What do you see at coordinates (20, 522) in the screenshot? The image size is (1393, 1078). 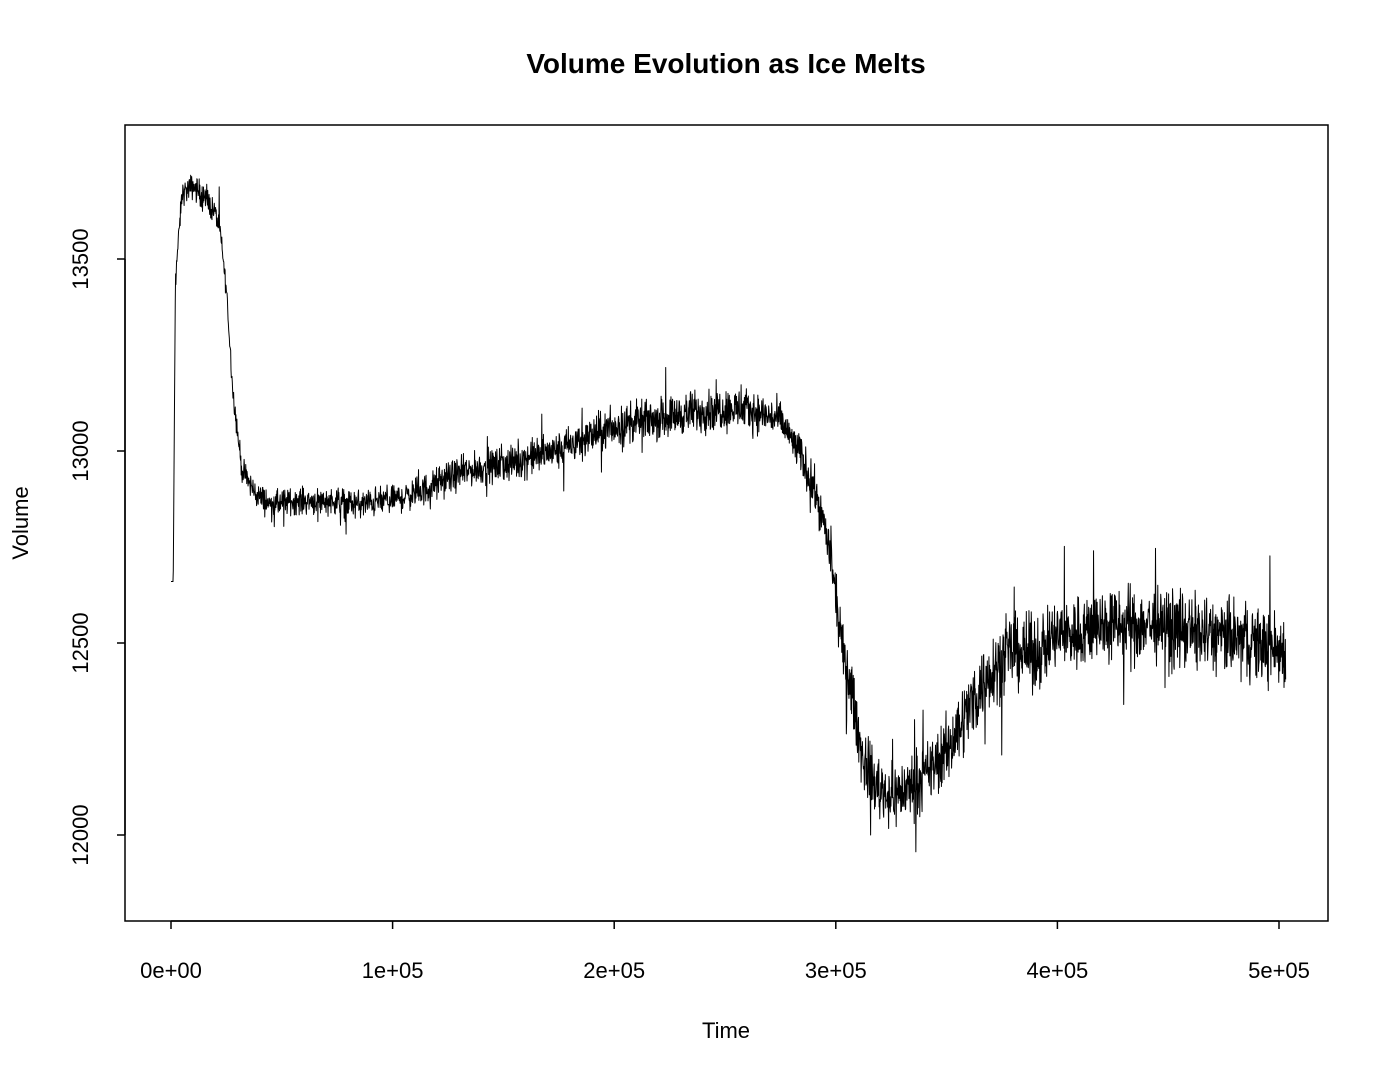 I see `y-axis-label: Volume` at bounding box center [20, 522].